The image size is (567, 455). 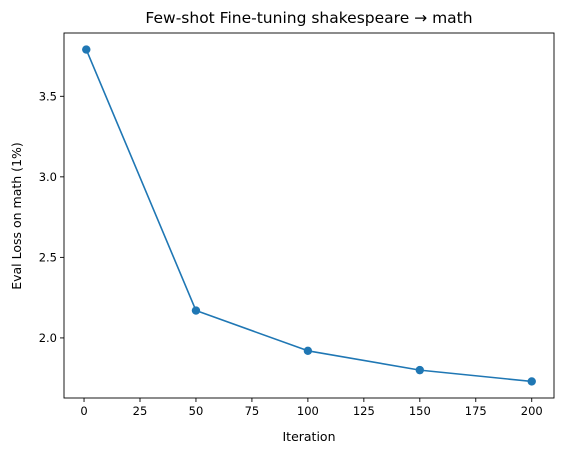 I want to click on chart-title: Few-shot Fine-tuning shakespeare → math, so click(x=308, y=18).